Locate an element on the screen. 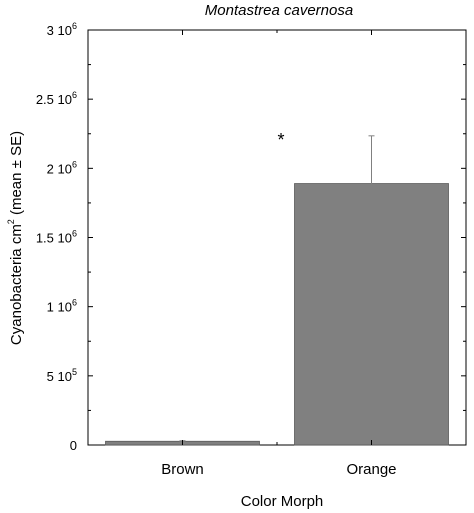  y-tick-mantissa: 2 10 is located at coordinates (59, 168).